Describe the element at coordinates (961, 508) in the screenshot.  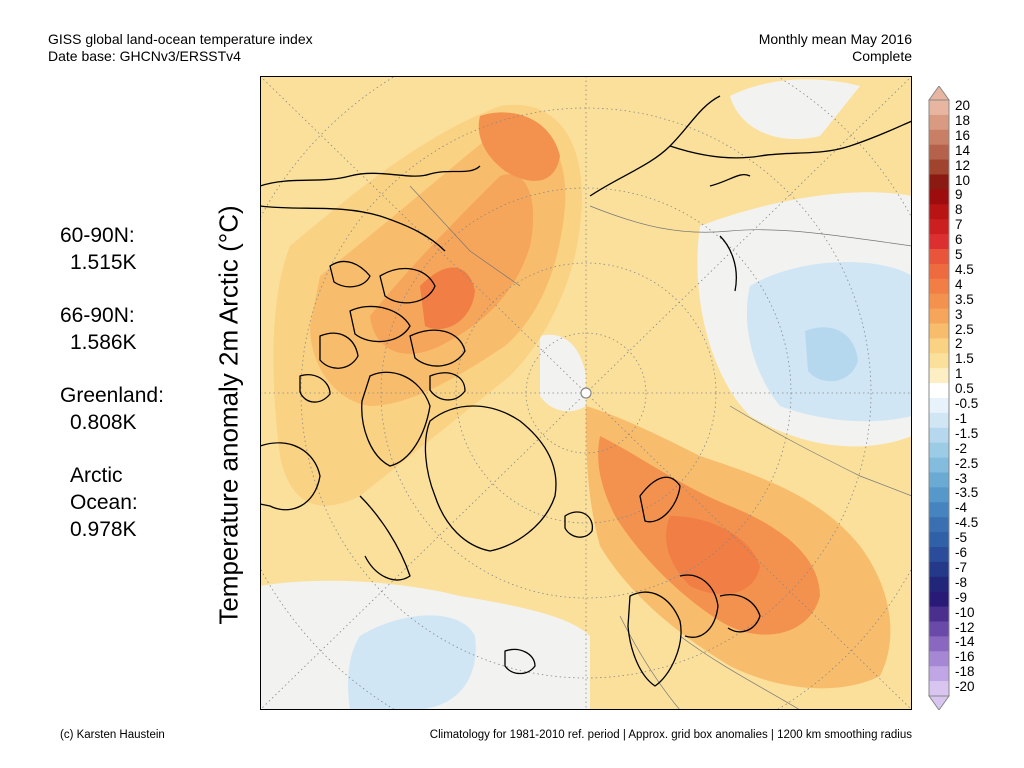
I see `colorbar-tick-label: -4` at that location.